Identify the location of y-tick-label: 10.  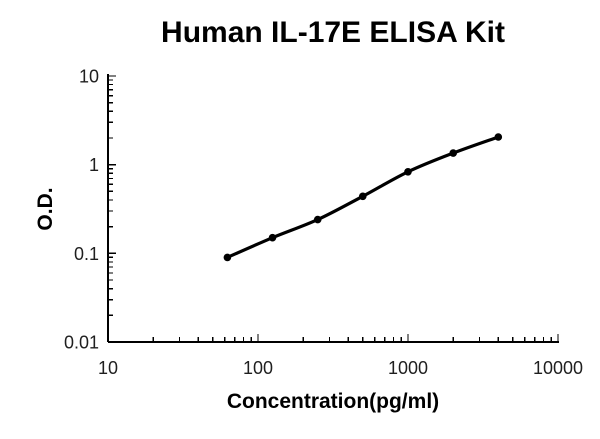
(89, 77).